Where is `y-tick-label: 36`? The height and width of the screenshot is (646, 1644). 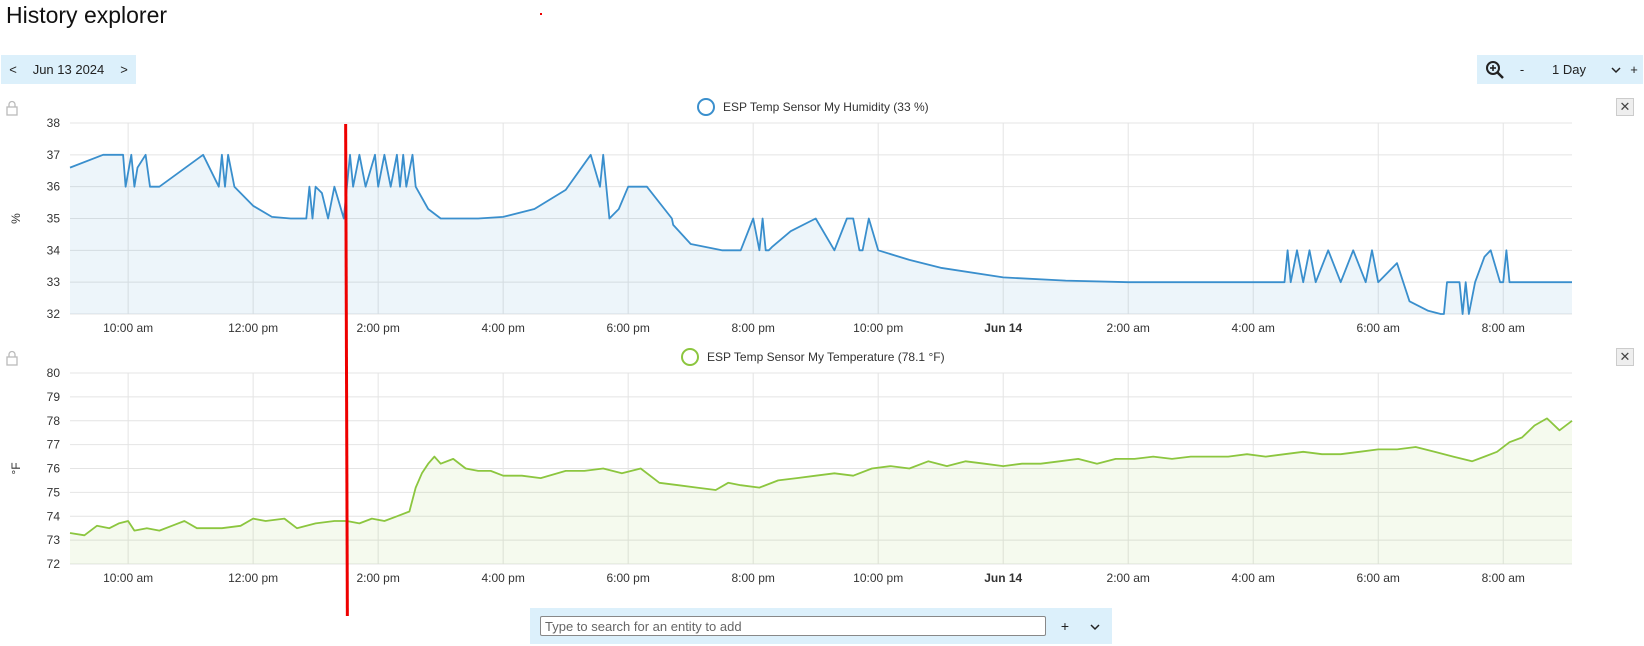 y-tick-label: 36 is located at coordinates (54, 187).